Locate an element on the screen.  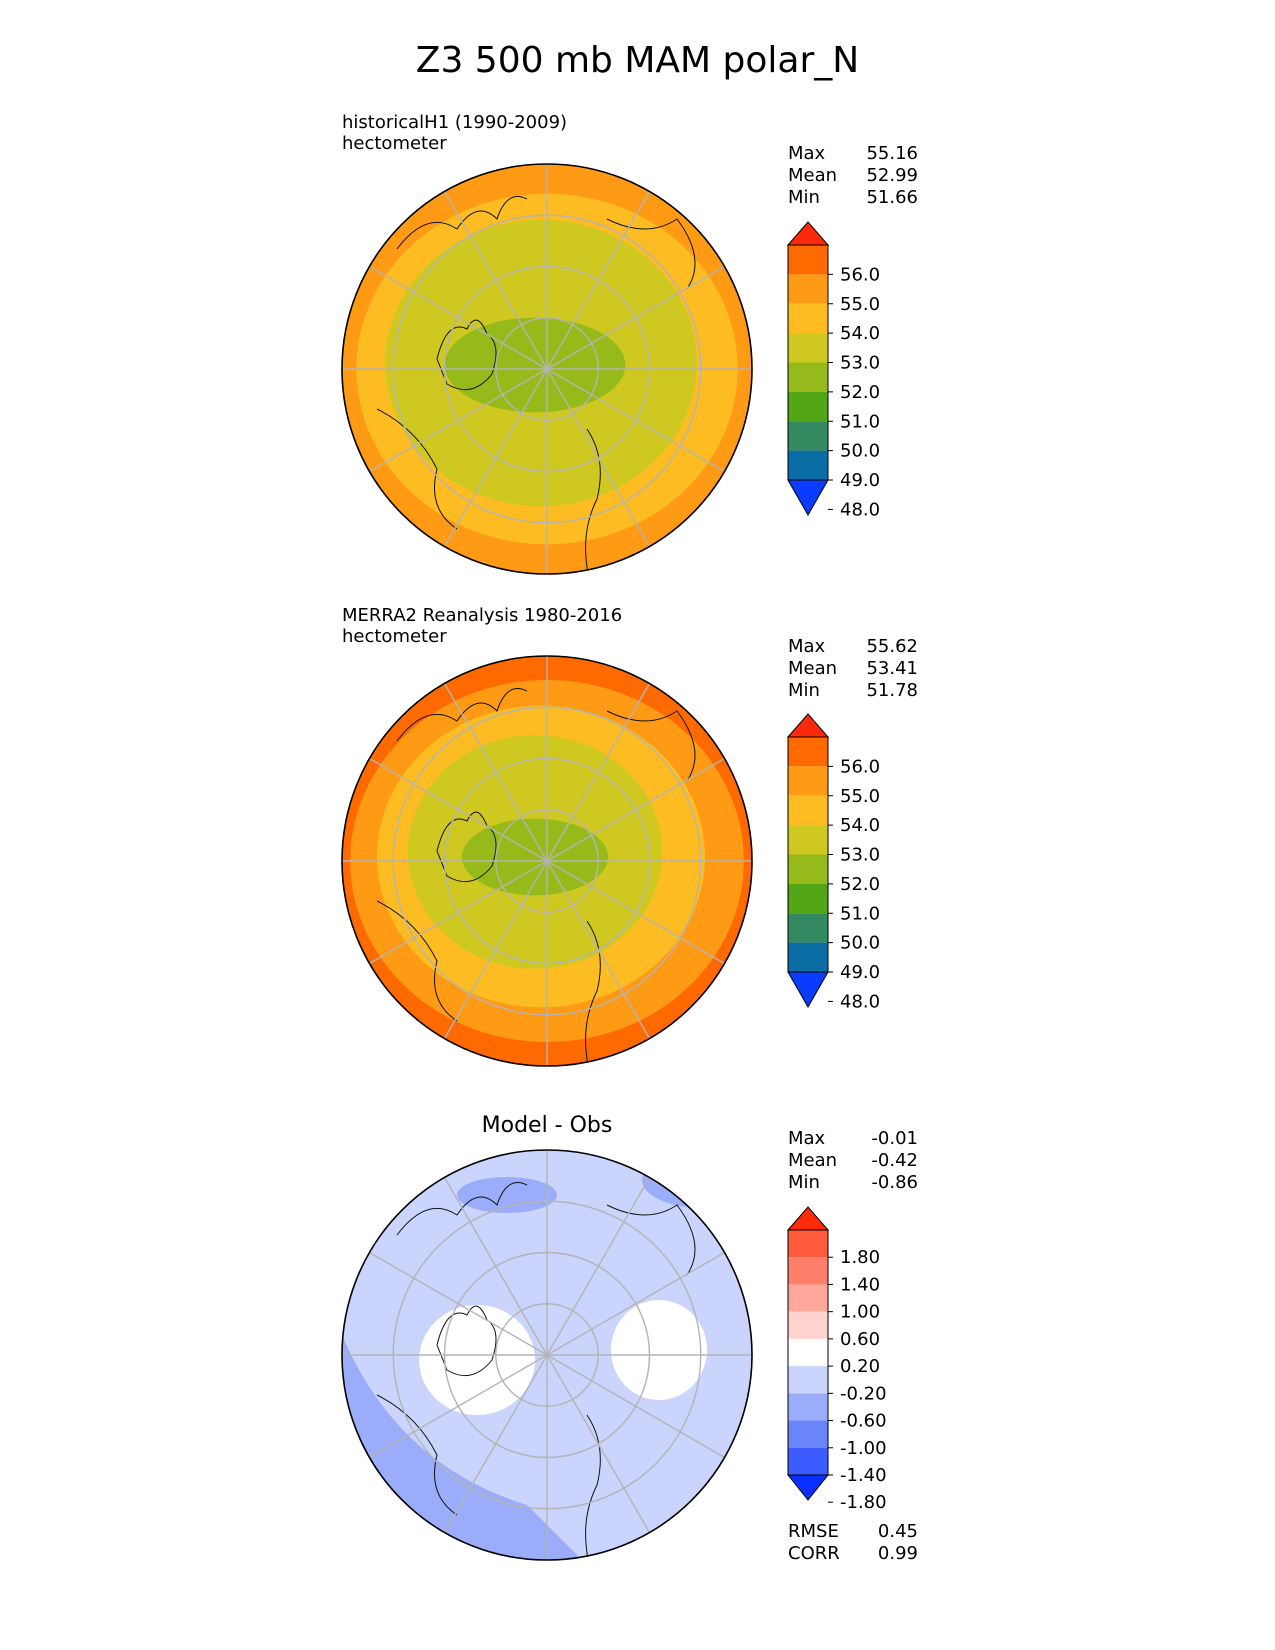
colorbar-tick-label-6: -0.20 is located at coordinates (863, 1393).